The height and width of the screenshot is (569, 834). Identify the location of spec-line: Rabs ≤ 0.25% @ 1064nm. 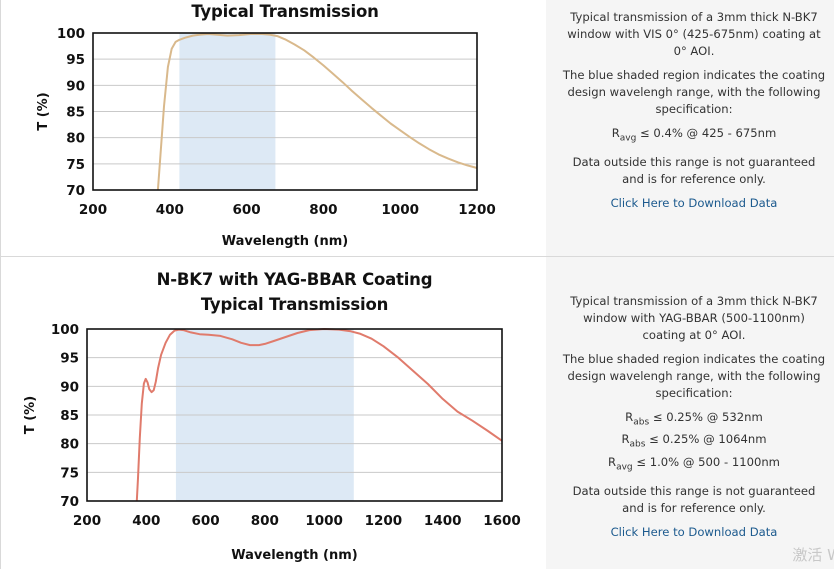
(694, 441).